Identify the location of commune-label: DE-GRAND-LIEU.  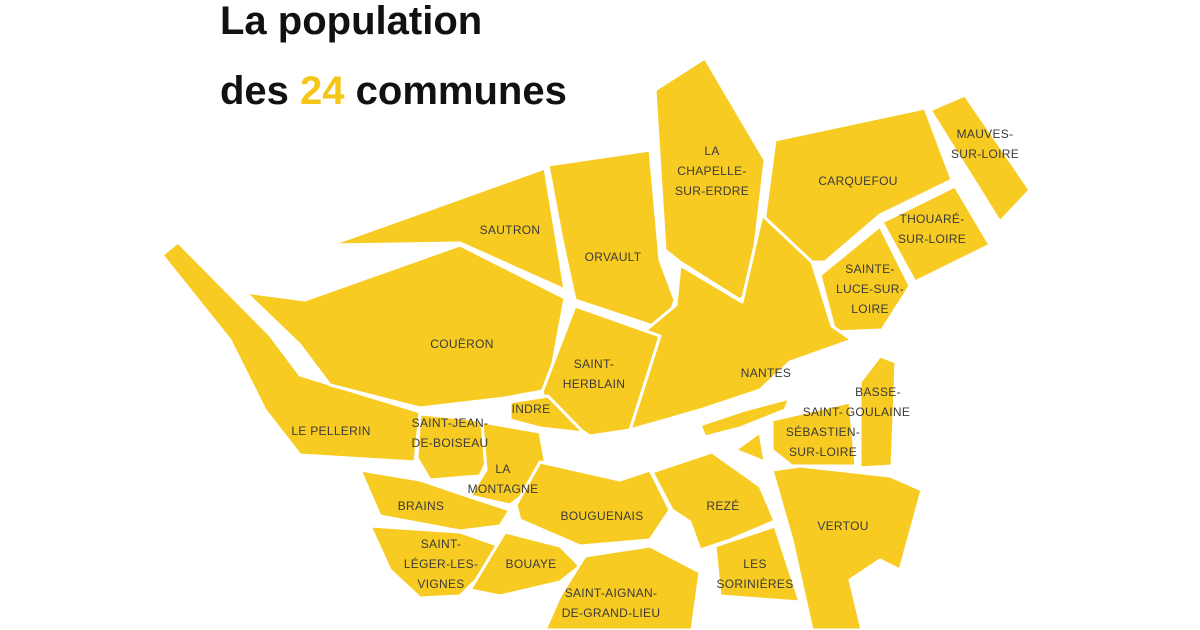
(611, 613).